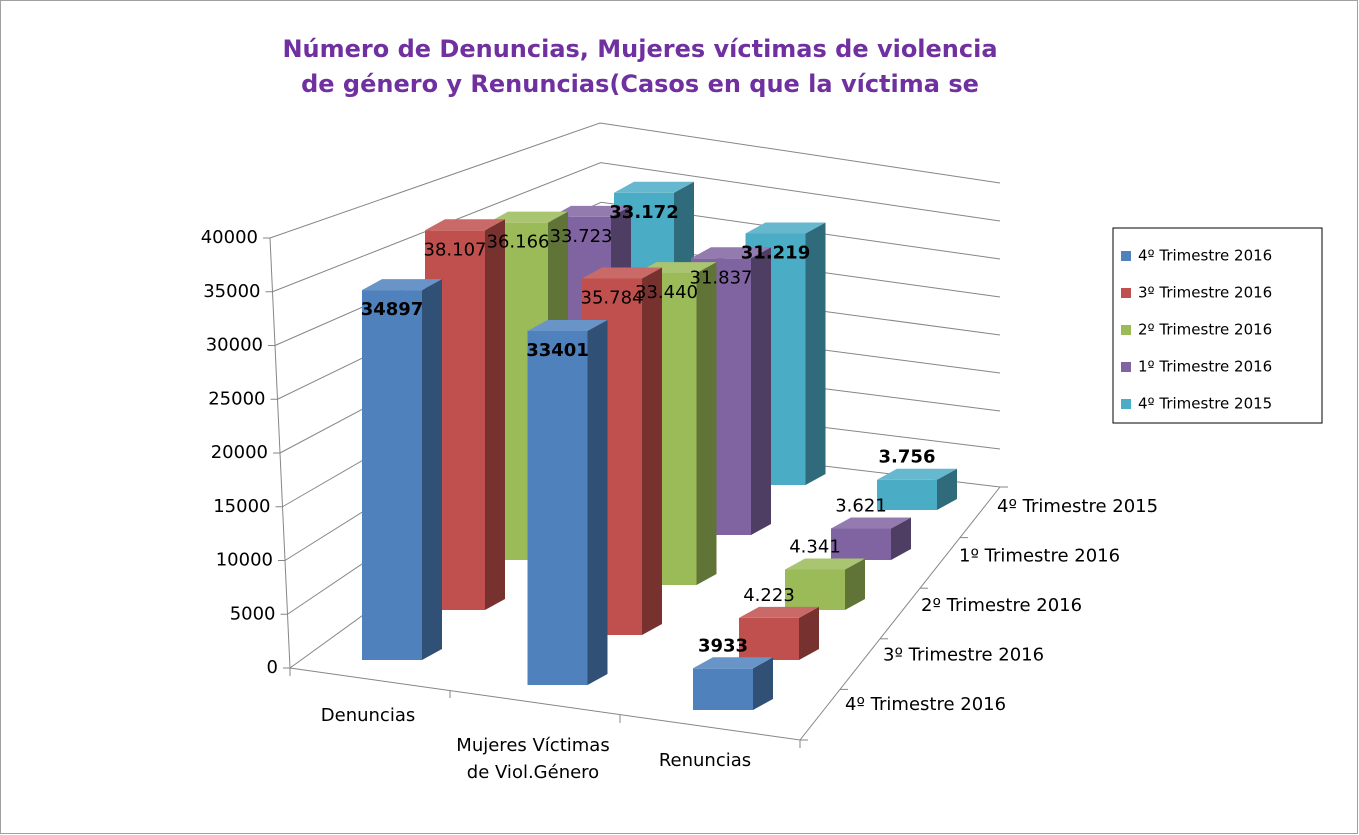 The width and height of the screenshot is (1359, 835). Describe the element at coordinates (392, 309) in the screenshot. I see `data-label: 34897` at that location.